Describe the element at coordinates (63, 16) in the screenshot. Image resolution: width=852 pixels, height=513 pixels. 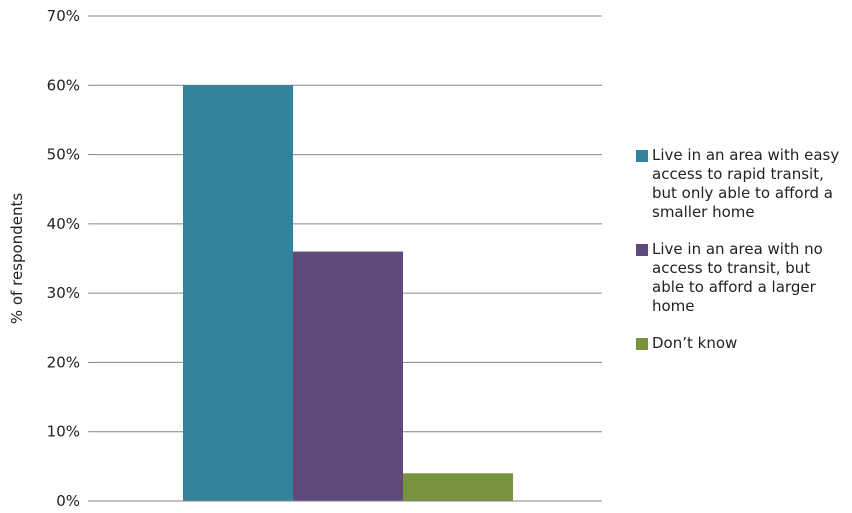
I see `y-tick-label: 70%` at that location.